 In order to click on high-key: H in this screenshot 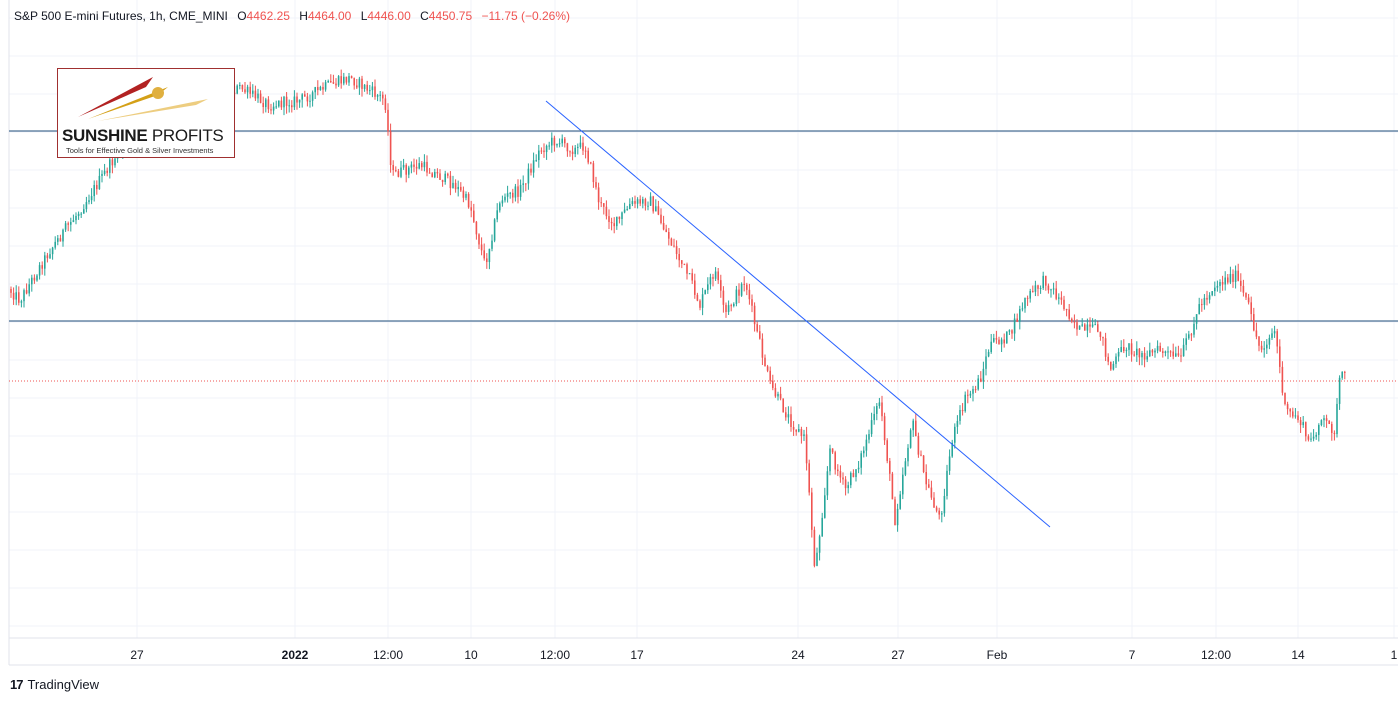, I will do `click(303, 16)`.